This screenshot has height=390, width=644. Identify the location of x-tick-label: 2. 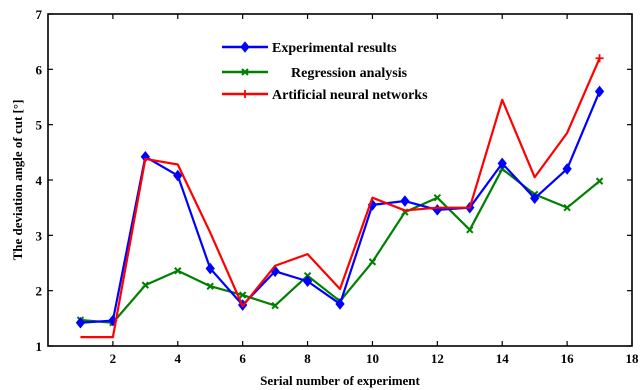
(113, 358).